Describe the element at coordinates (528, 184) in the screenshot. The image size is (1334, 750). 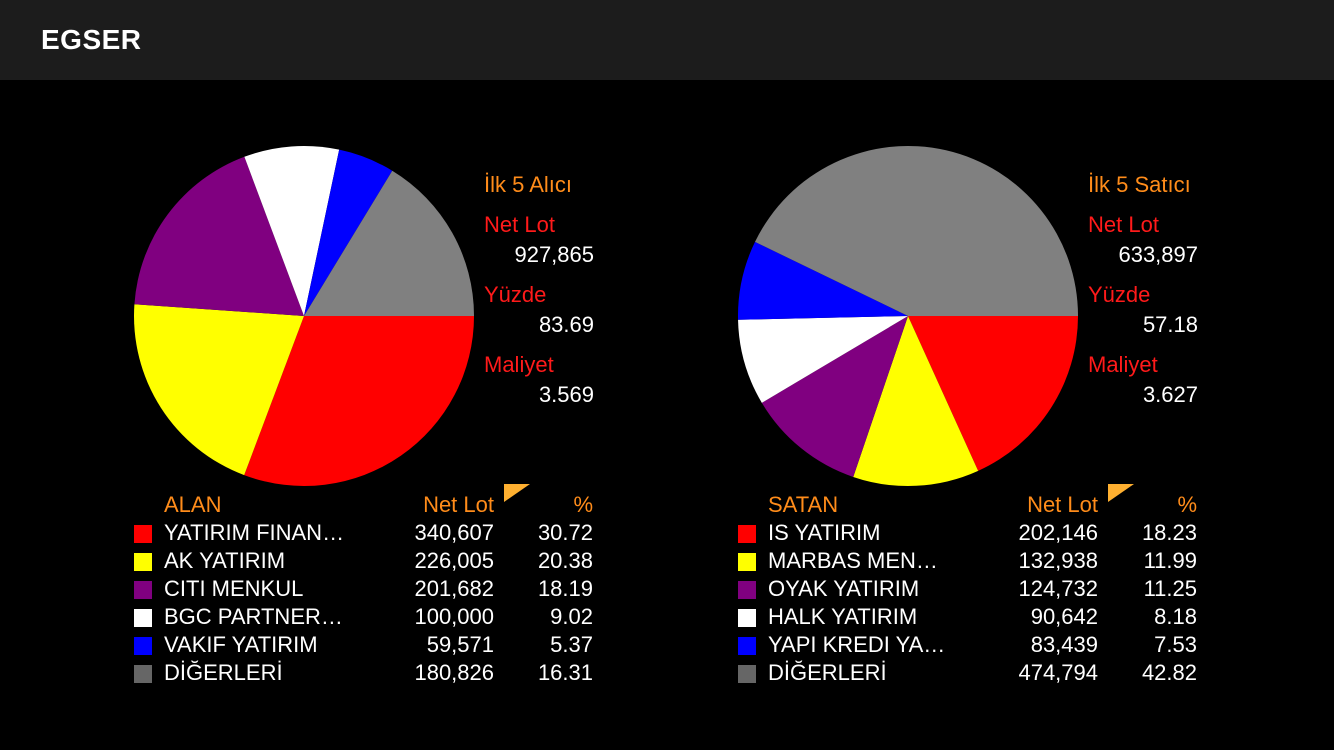
I see `buyers-heading: İlk 5 Alıcı` at that location.